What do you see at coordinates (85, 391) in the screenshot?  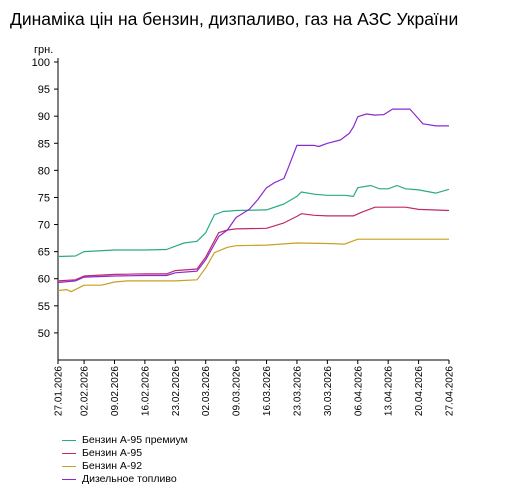 I see `x-tick-label: 02.02.2026` at bounding box center [85, 391].